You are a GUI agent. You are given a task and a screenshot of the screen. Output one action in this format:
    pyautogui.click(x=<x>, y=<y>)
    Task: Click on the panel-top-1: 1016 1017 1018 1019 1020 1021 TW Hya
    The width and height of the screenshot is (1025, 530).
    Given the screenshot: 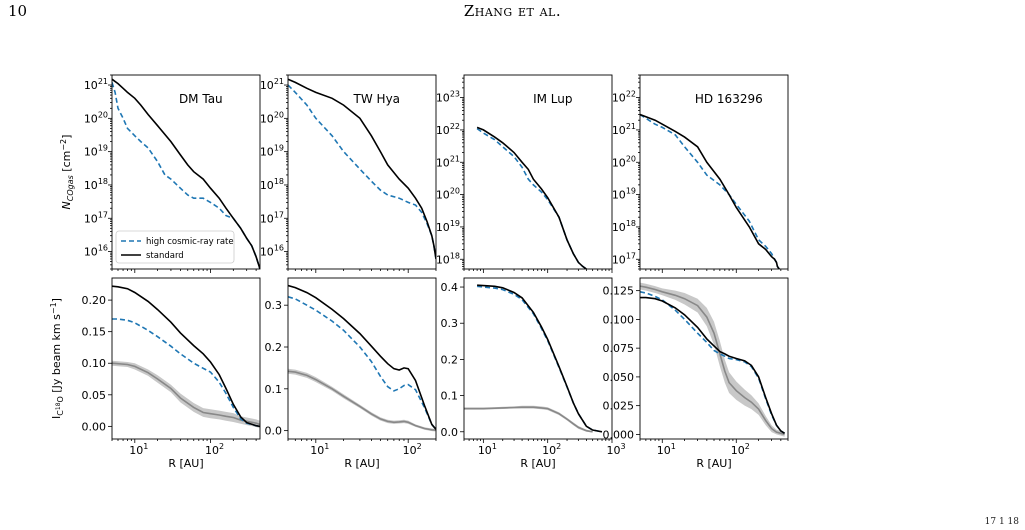 What is the action you would take?
    pyautogui.click(x=348, y=173)
    